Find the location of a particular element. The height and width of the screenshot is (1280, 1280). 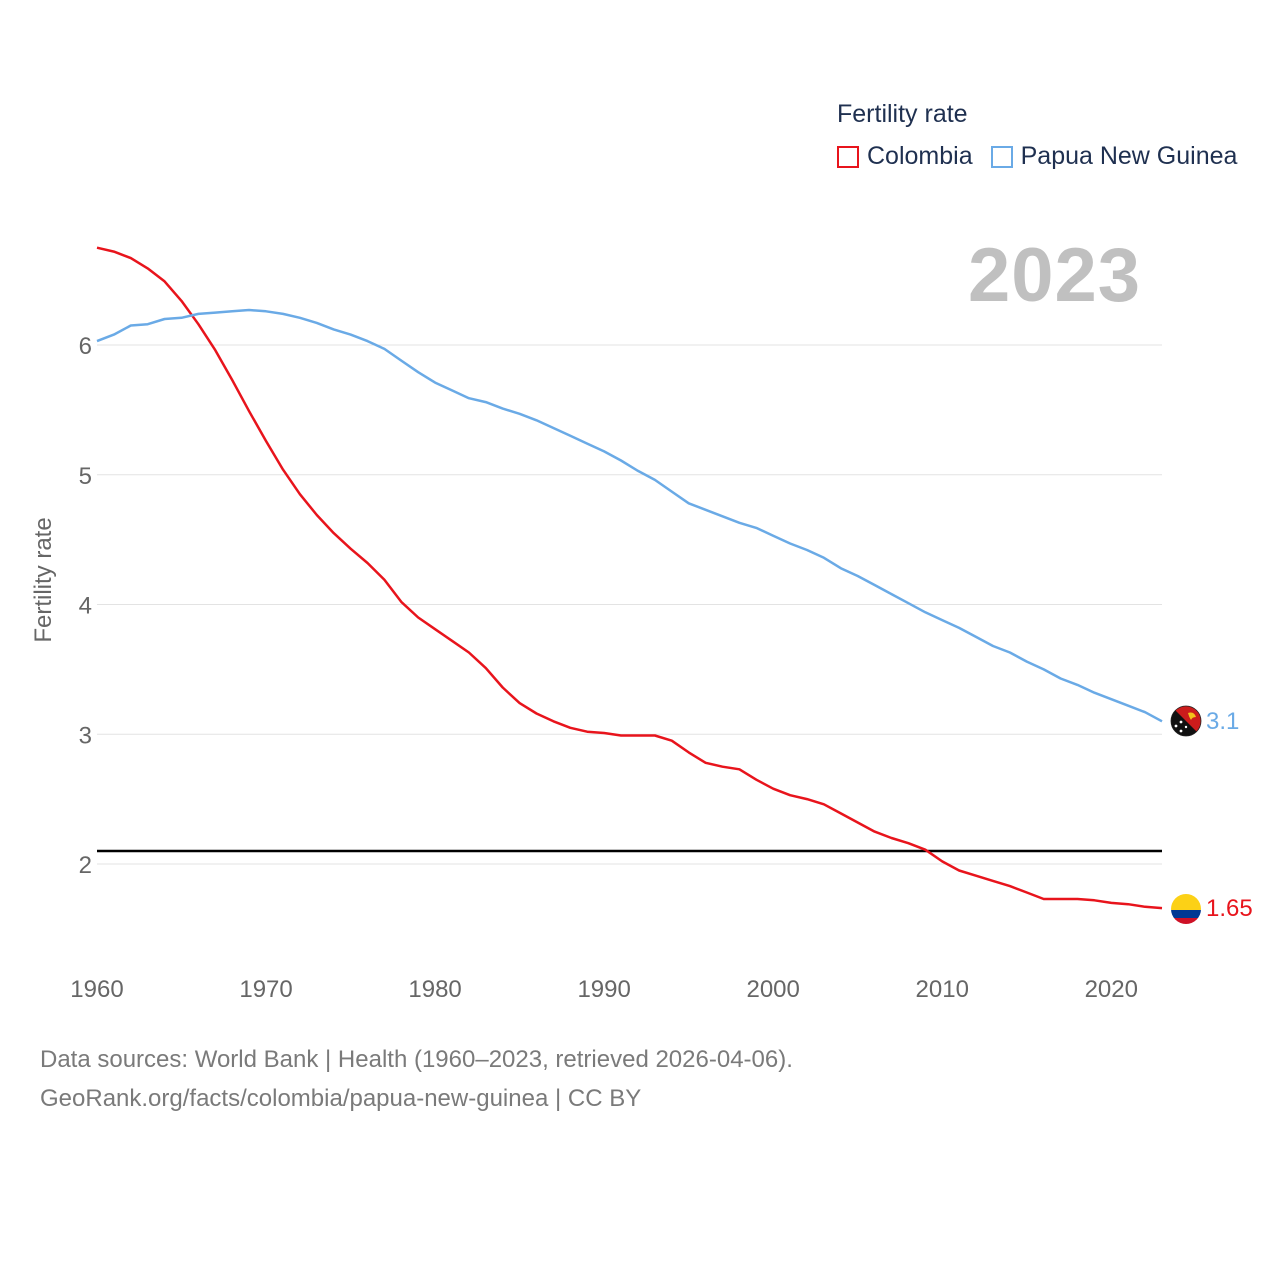

y-tick-label: 3 is located at coordinates (85, 735).